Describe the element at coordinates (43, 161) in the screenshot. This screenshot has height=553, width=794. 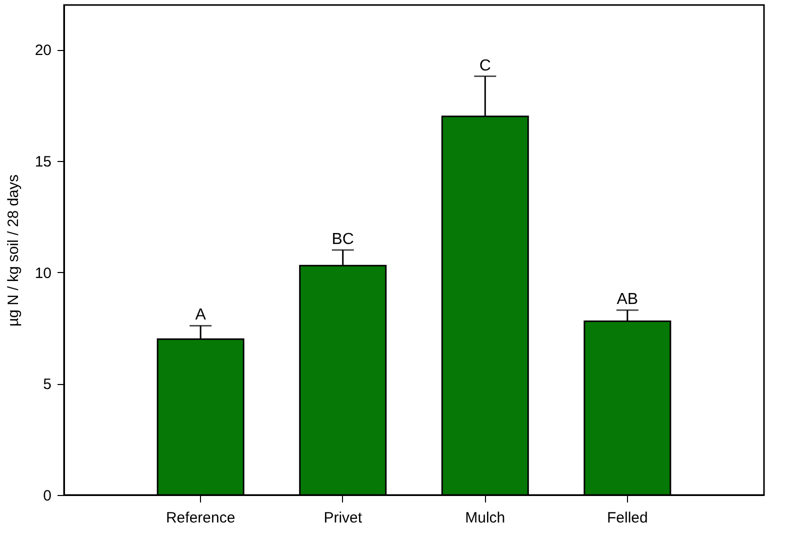
I see `y-tick-label: 15` at that location.